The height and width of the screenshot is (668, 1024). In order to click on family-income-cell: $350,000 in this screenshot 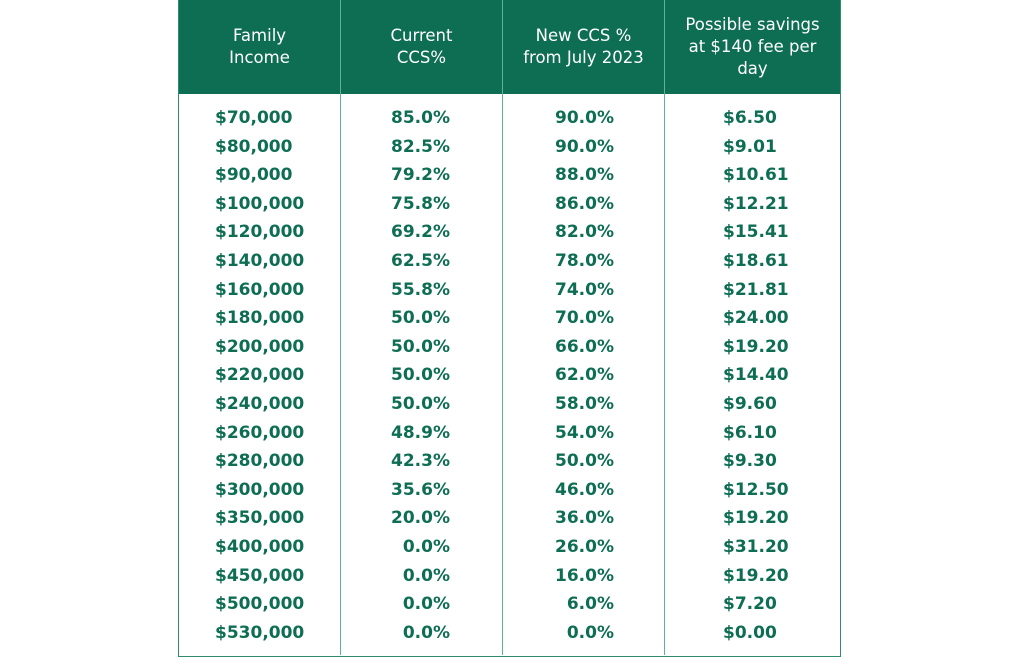, I will do `click(260, 518)`.